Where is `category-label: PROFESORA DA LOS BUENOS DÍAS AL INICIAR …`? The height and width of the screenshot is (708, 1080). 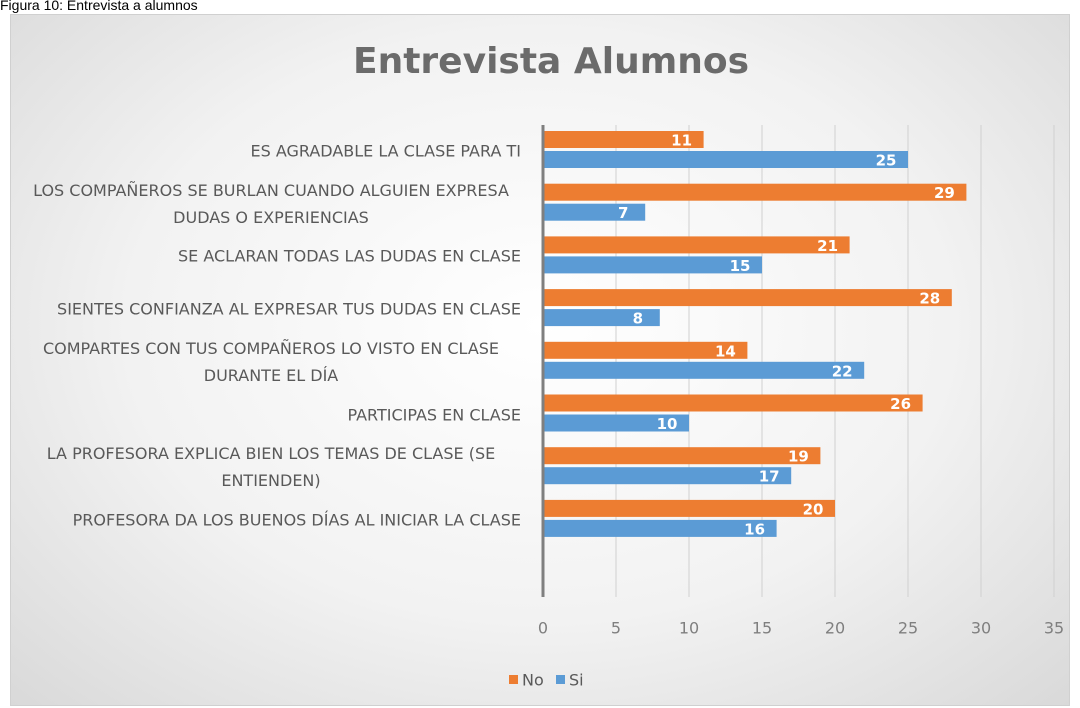 category-label: PROFESORA DA LOS BUENOS DÍAS AL INICIAR … is located at coordinates (271, 519).